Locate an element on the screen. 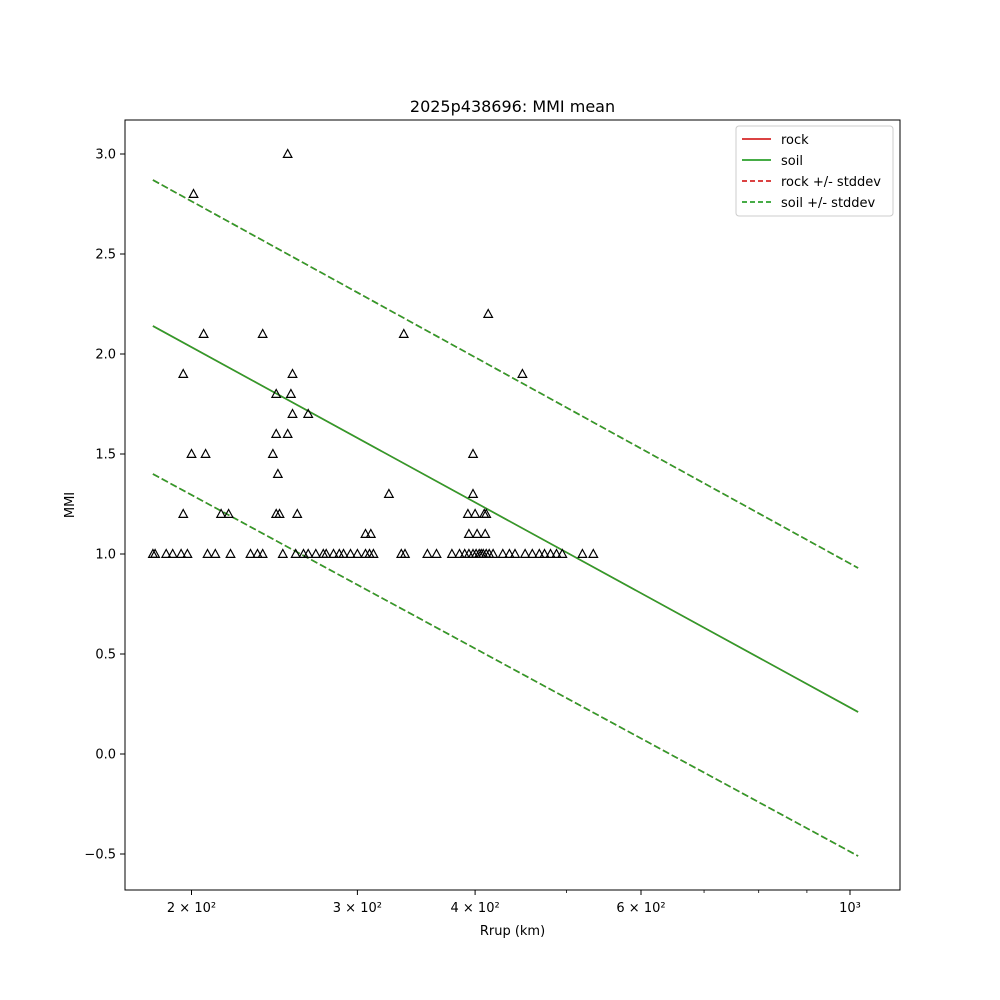 This screenshot has height=1000, width=1000. y-tick-label: 3.0 is located at coordinates (105, 155).